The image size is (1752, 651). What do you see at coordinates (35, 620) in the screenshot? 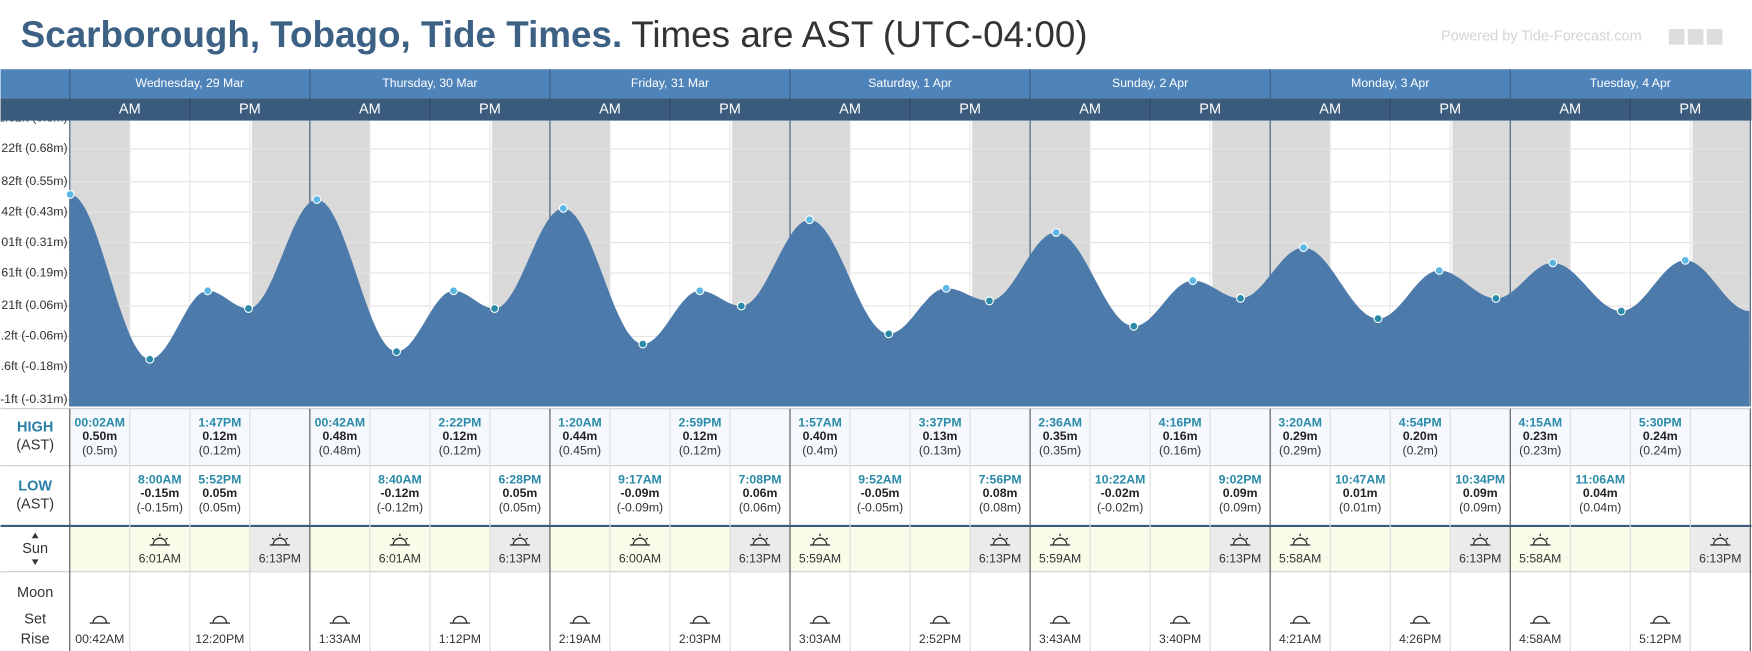
I see `row-label: Set` at bounding box center [35, 620].